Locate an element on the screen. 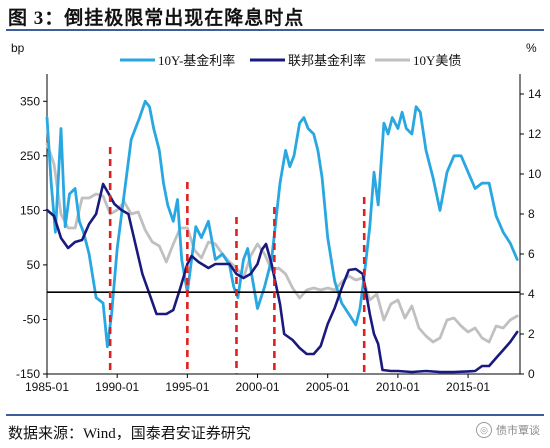  right-axis-unit: % is located at coordinates (531, 48).